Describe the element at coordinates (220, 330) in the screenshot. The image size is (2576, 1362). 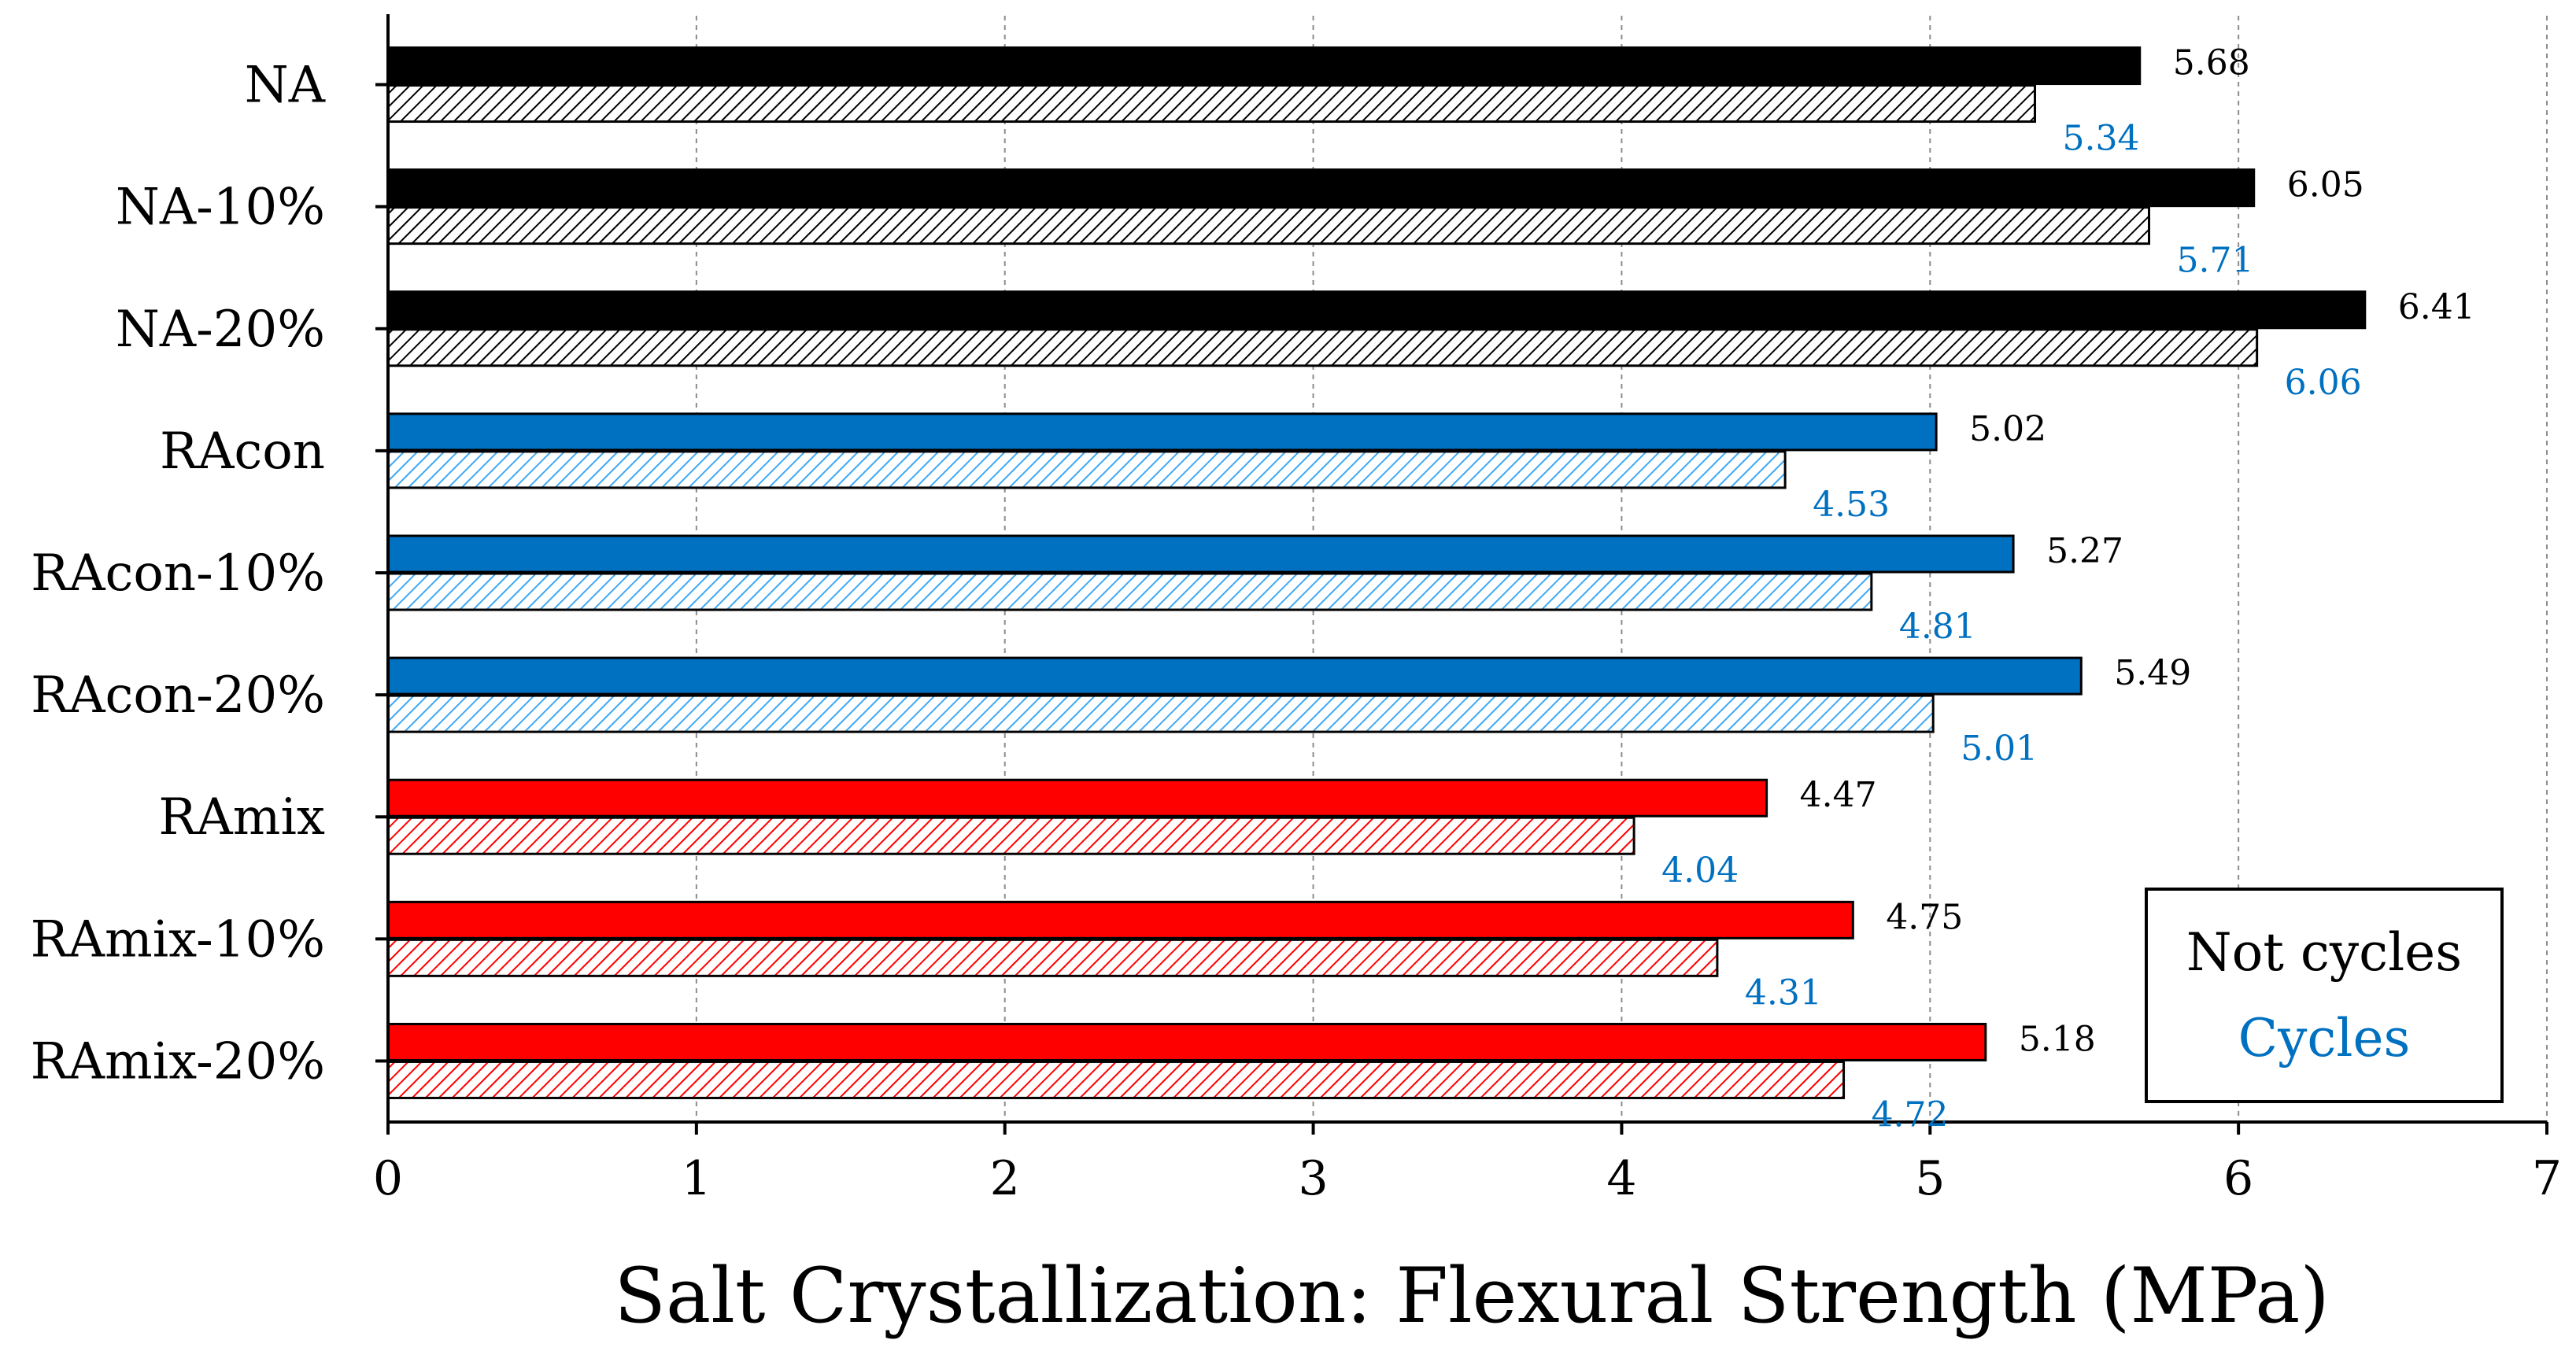
I see `category-label: NA-20%` at that location.